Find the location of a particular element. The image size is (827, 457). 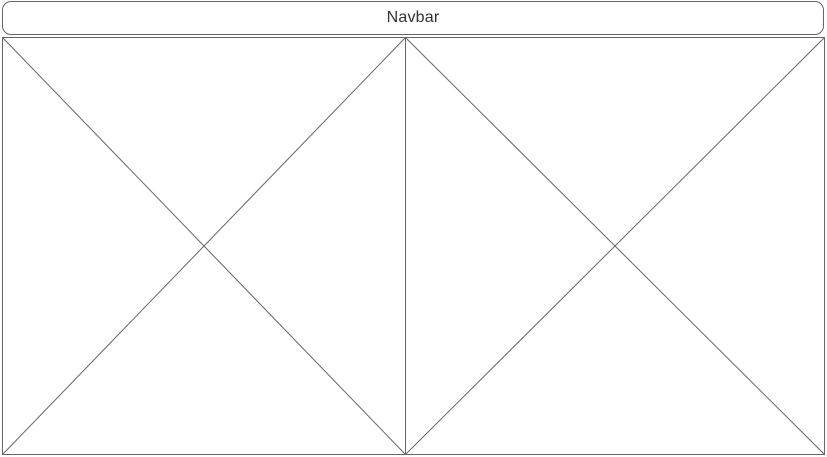

navbar-label: Navbar is located at coordinates (413, 17).